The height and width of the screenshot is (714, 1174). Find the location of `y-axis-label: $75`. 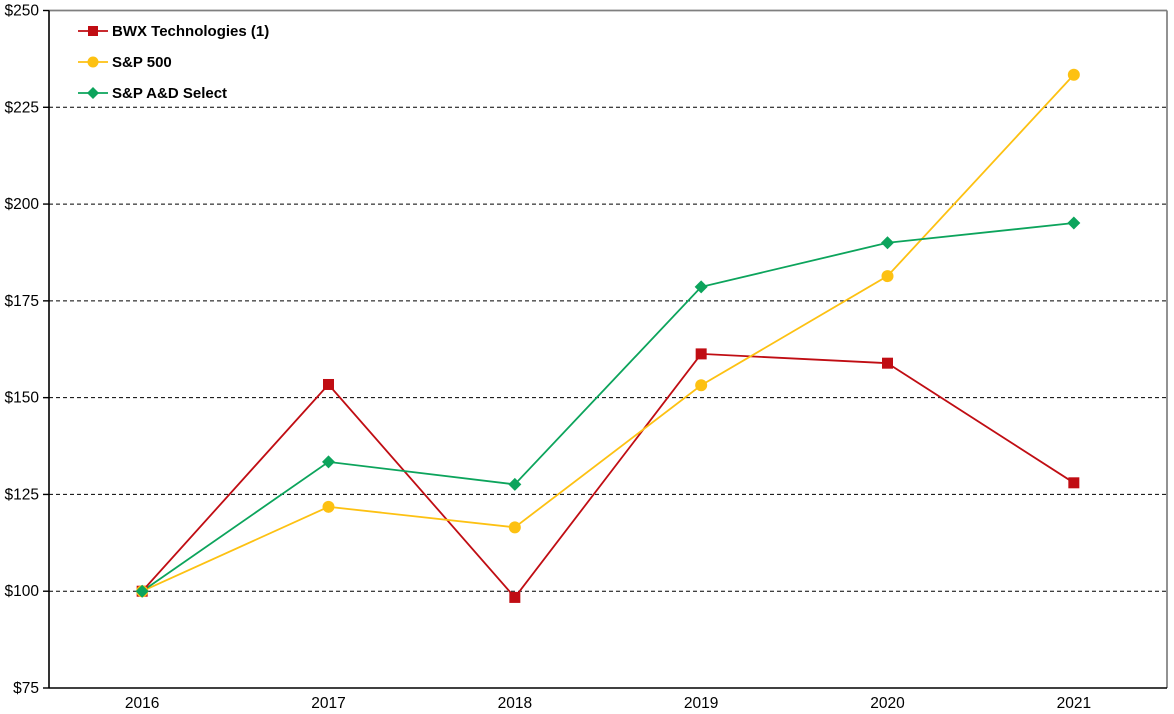

y-axis-label: $75 is located at coordinates (26, 688).